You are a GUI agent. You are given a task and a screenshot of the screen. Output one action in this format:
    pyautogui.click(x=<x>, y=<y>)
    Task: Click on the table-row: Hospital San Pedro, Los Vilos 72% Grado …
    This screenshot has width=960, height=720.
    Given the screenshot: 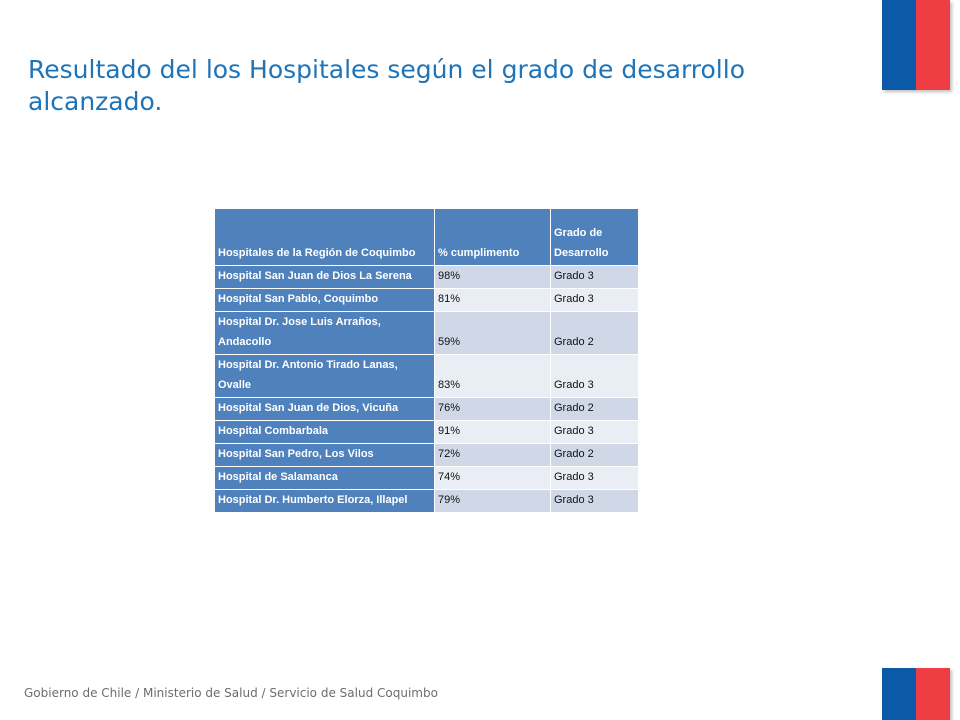 What is the action you would take?
    pyautogui.click(x=426, y=455)
    